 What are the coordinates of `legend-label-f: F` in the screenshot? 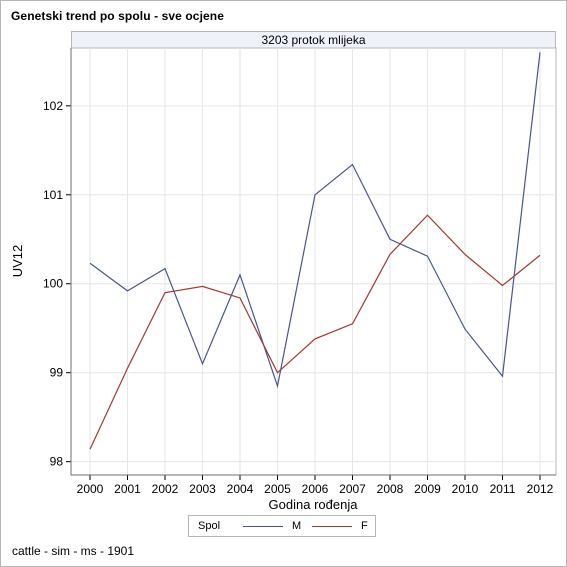 It's located at (364, 526).